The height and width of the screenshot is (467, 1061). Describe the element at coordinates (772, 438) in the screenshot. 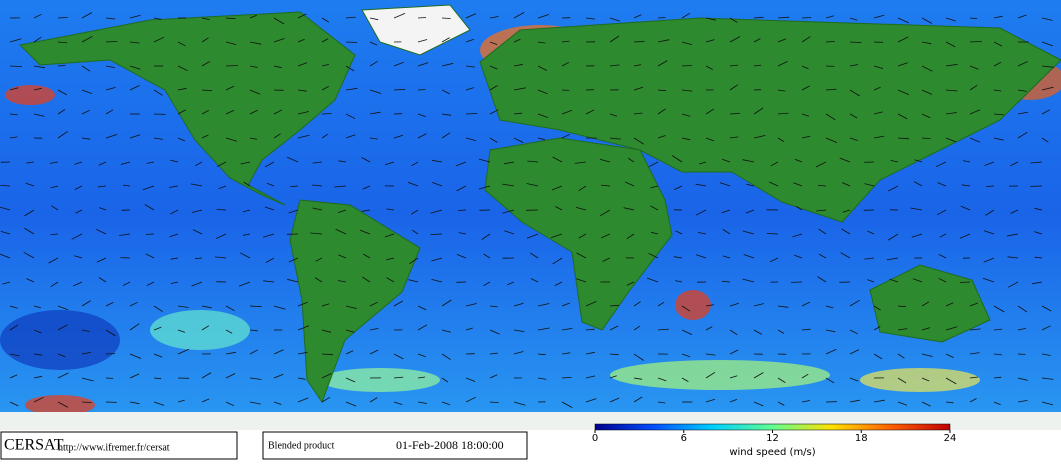

I see `colorbar-tick-label: 12` at that location.